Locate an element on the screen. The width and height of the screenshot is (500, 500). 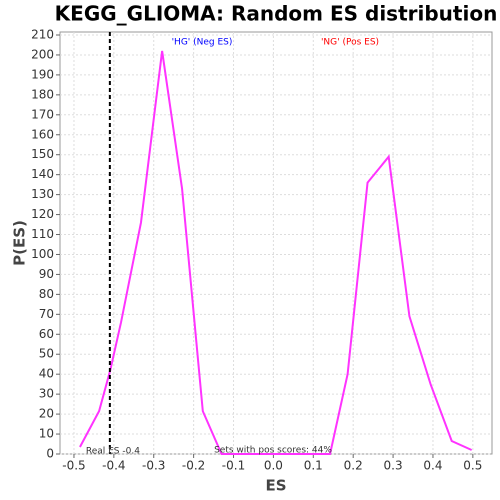
y-tick-label: 60 is located at coordinates (46, 334).